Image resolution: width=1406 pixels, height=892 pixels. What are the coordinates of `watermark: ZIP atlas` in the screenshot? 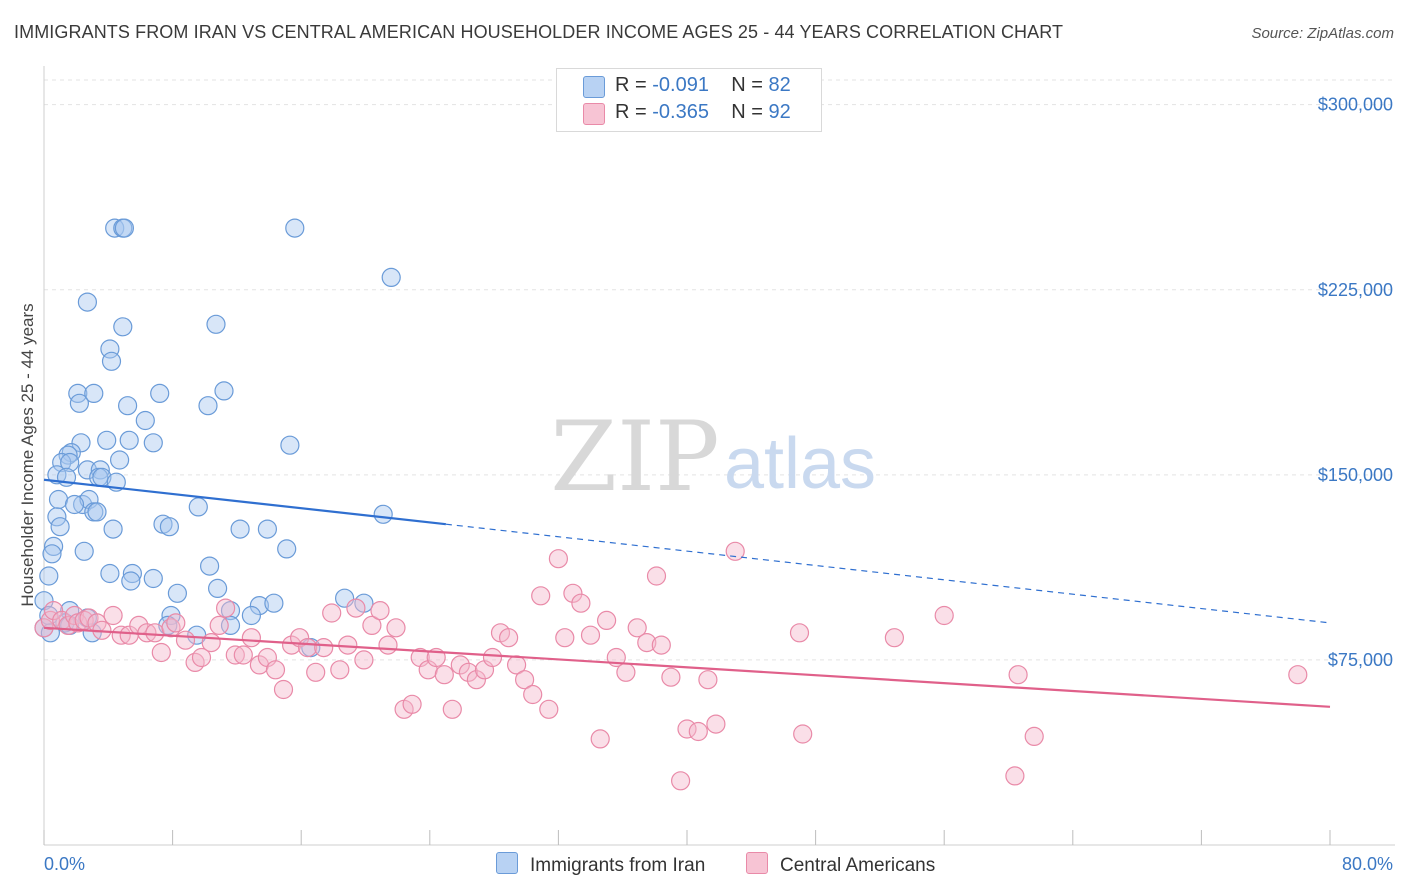 It's located at (713, 457).